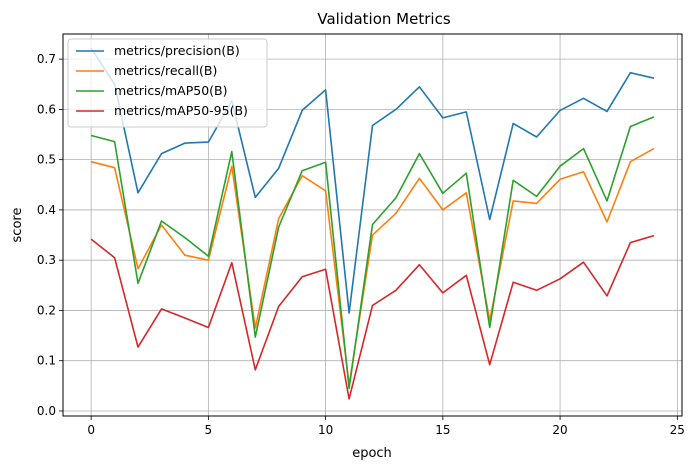  What do you see at coordinates (372, 453) in the screenshot?
I see `x-axis-label: epoch` at bounding box center [372, 453].